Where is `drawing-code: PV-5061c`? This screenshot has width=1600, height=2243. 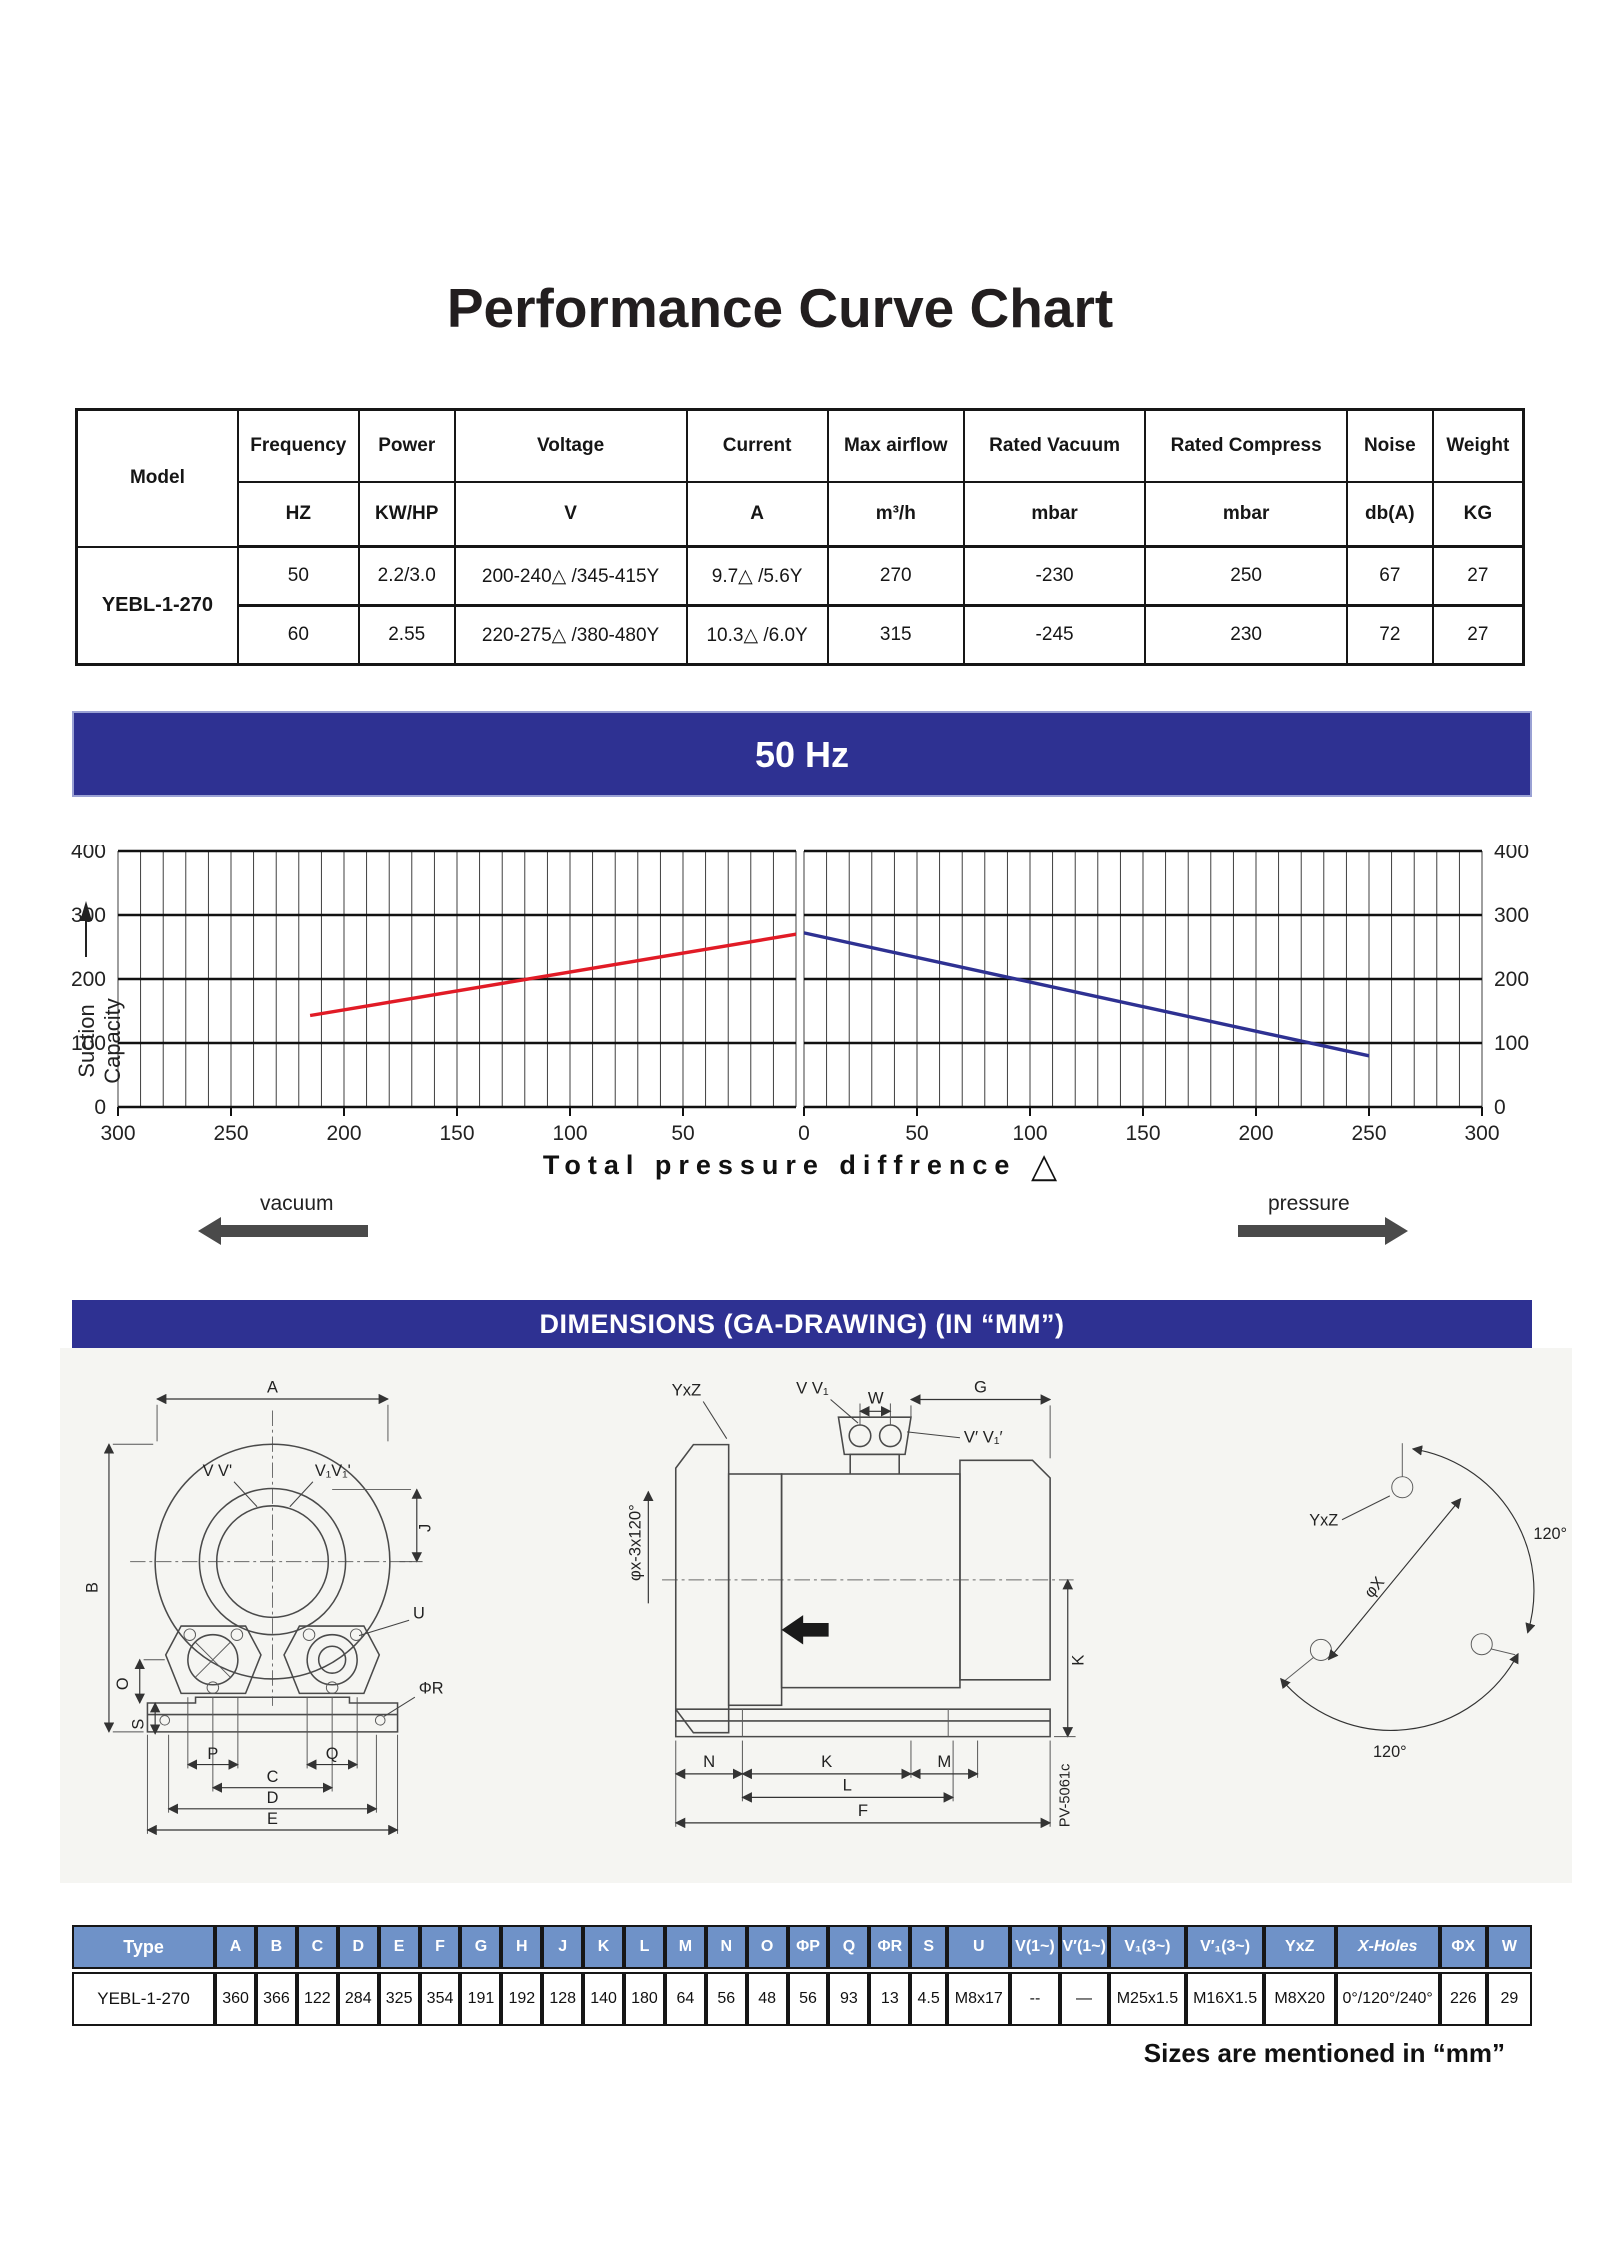
drawing-code: PV-5061c is located at coordinates (1066, 1796).